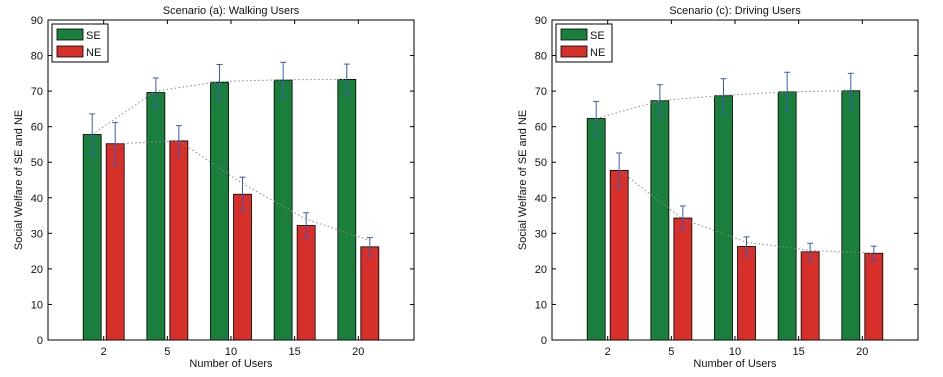 The height and width of the screenshot is (377, 943). Describe the element at coordinates (746, 212) in the screenshot. I see `trend-line-ne` at that location.